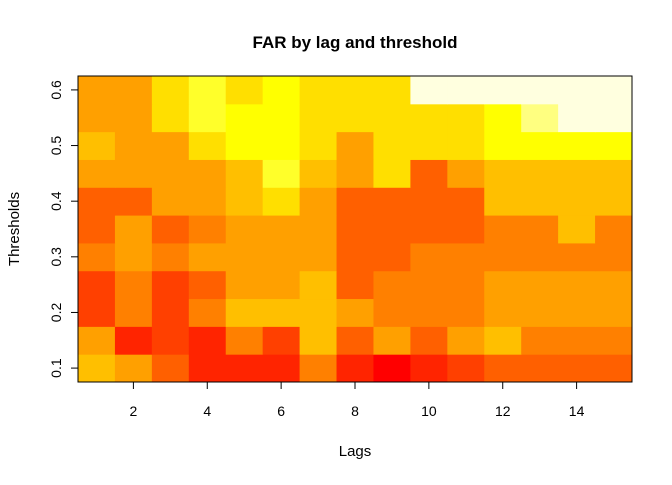 The image size is (672, 485). I want to click on y-tick-label: 0.6, so click(56, 90).